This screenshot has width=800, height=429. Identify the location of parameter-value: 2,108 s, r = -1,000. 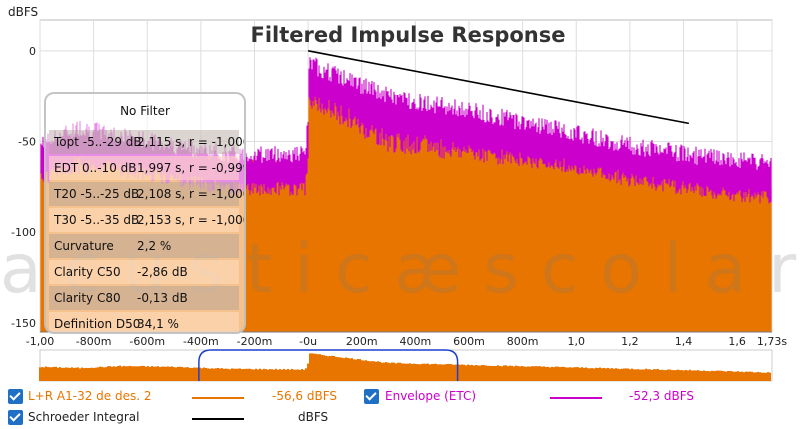
(191, 194).